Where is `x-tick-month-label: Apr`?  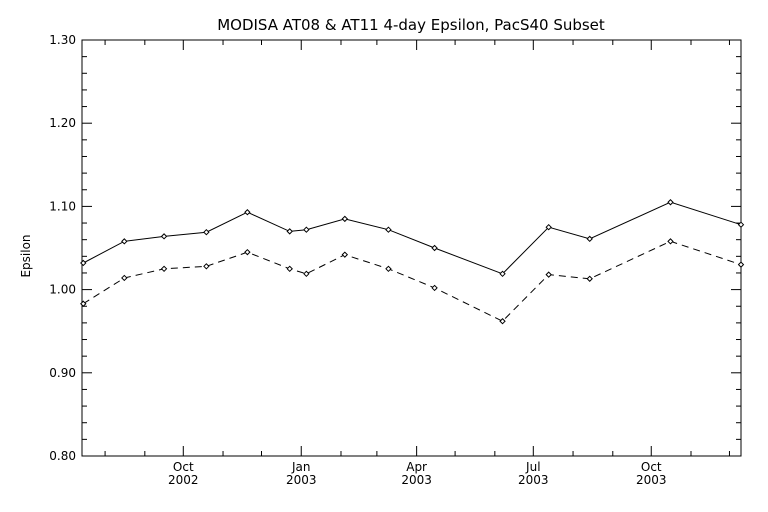
x-tick-month-label: Apr is located at coordinates (416, 467).